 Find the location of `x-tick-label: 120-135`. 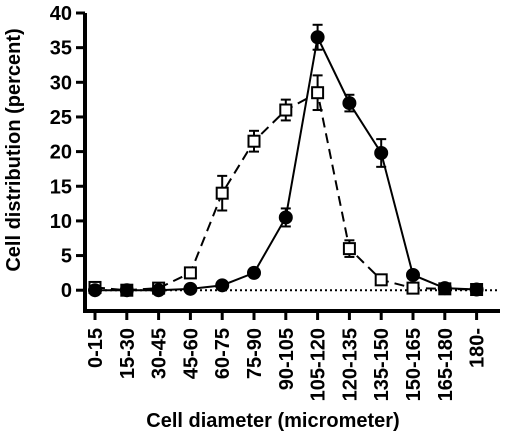

x-tick-label: 120-135 is located at coordinates (350, 364).